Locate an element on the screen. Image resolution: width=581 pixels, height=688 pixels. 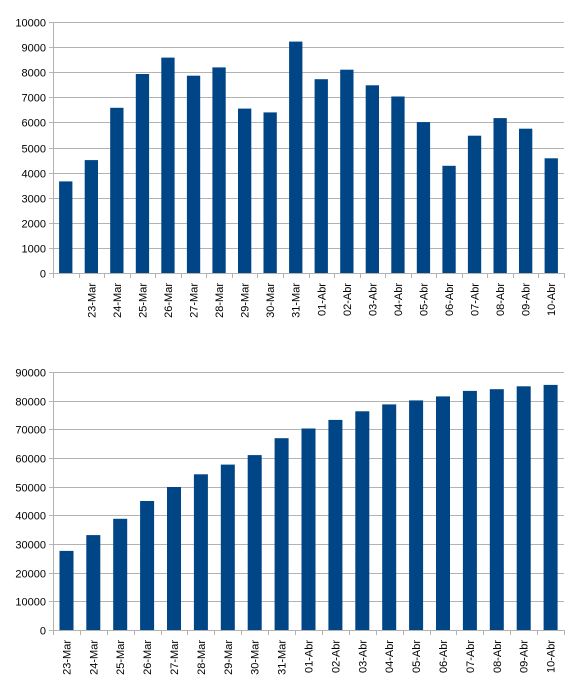
y-tick-label: 7000 is located at coordinates (34, 99).